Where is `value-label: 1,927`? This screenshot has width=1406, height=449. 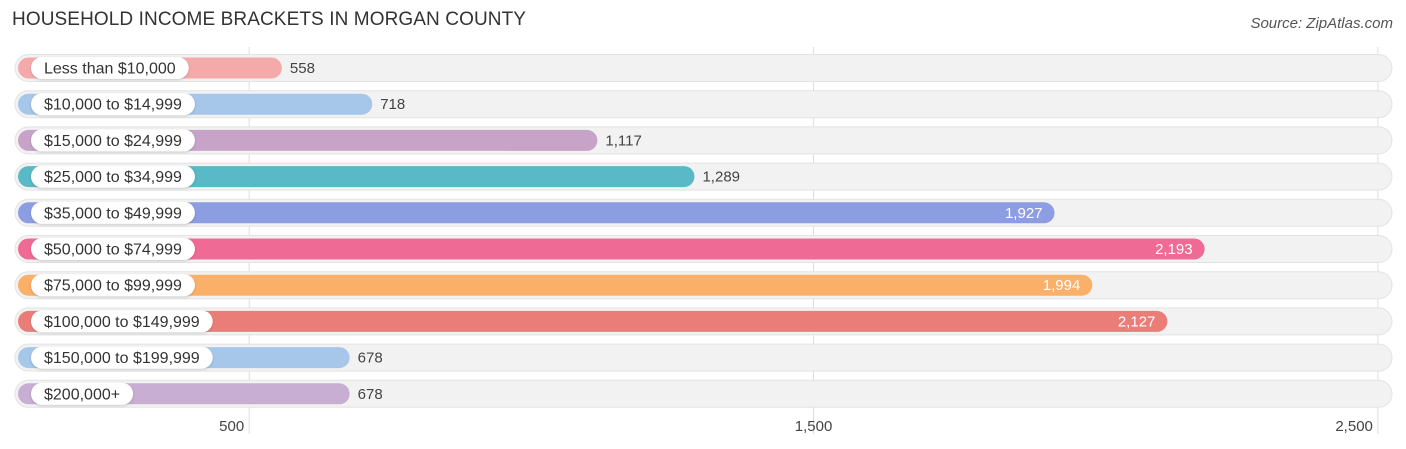
value-label: 1,927 is located at coordinates (1024, 213).